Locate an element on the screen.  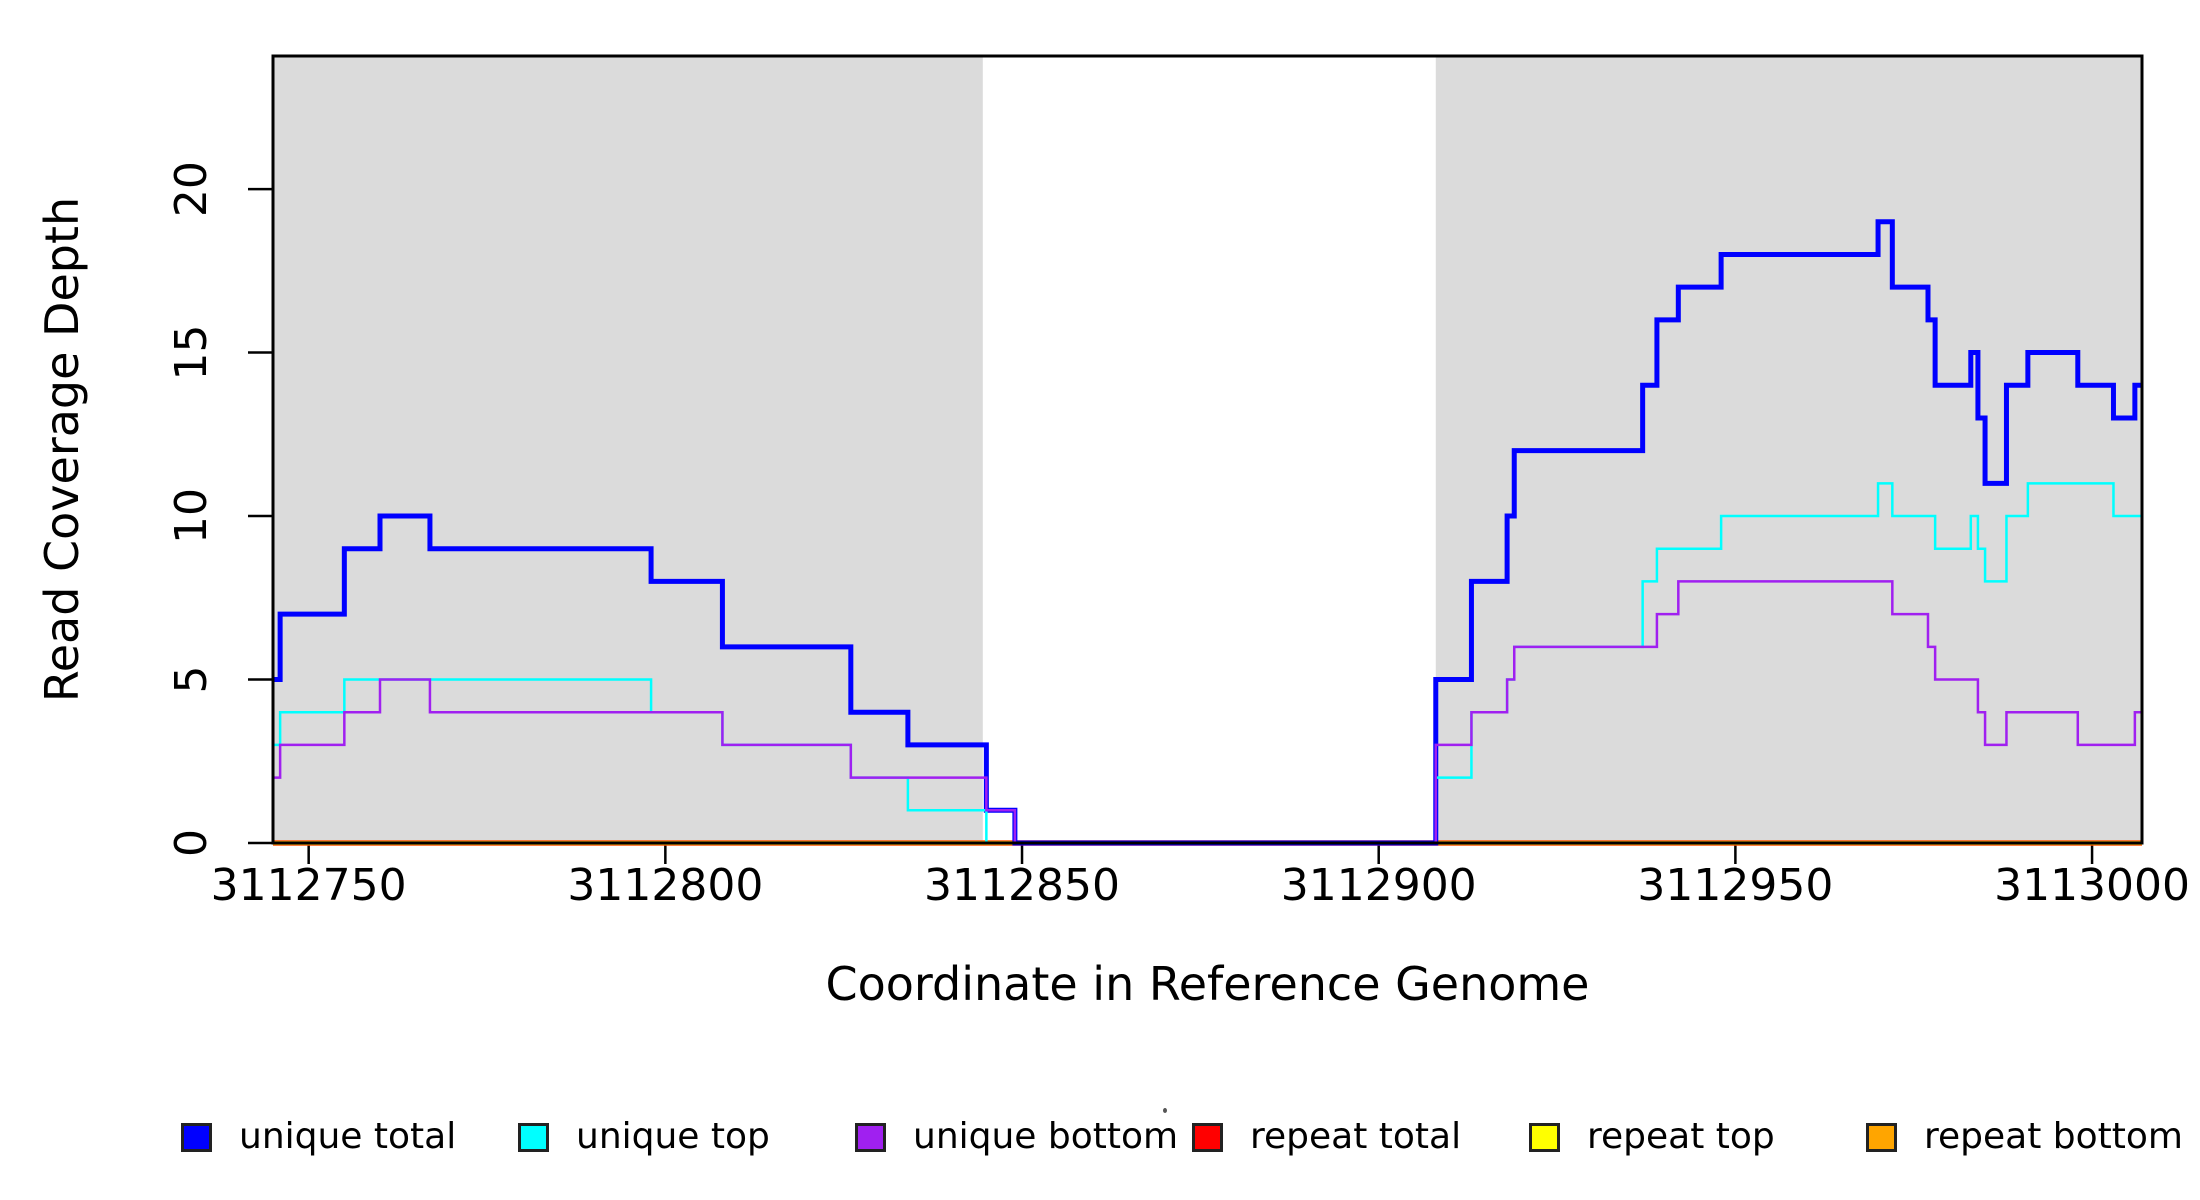
repeat-total-swatch-icon is located at coordinates (1207, 1137).